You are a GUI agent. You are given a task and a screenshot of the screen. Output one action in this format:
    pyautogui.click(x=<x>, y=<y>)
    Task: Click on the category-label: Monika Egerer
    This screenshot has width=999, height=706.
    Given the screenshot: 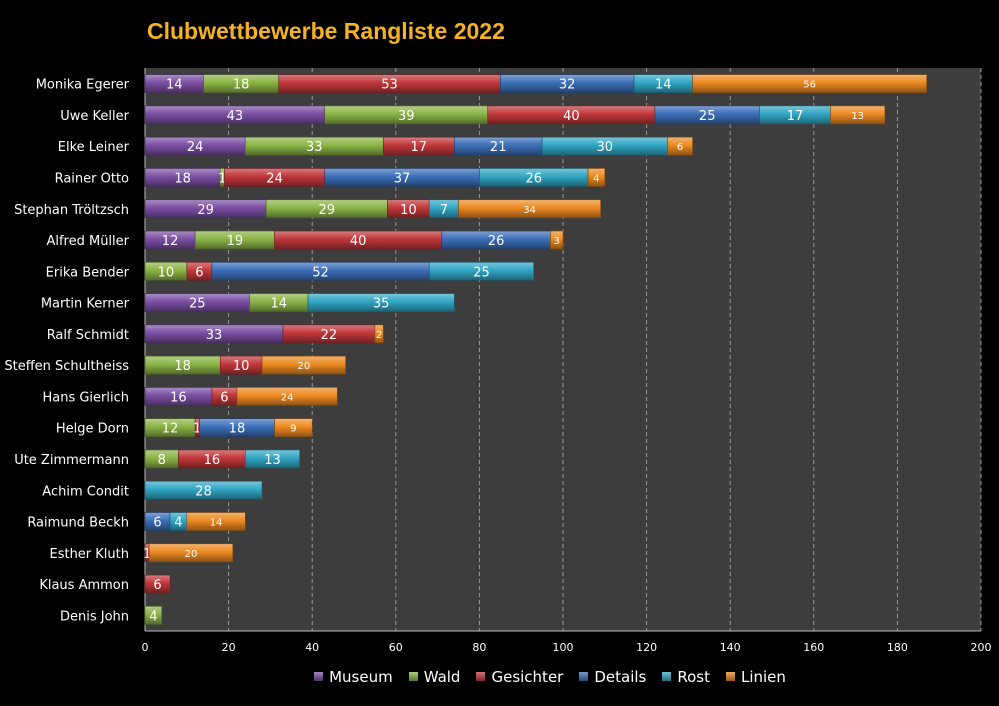 What is the action you would take?
    pyautogui.click(x=83, y=85)
    